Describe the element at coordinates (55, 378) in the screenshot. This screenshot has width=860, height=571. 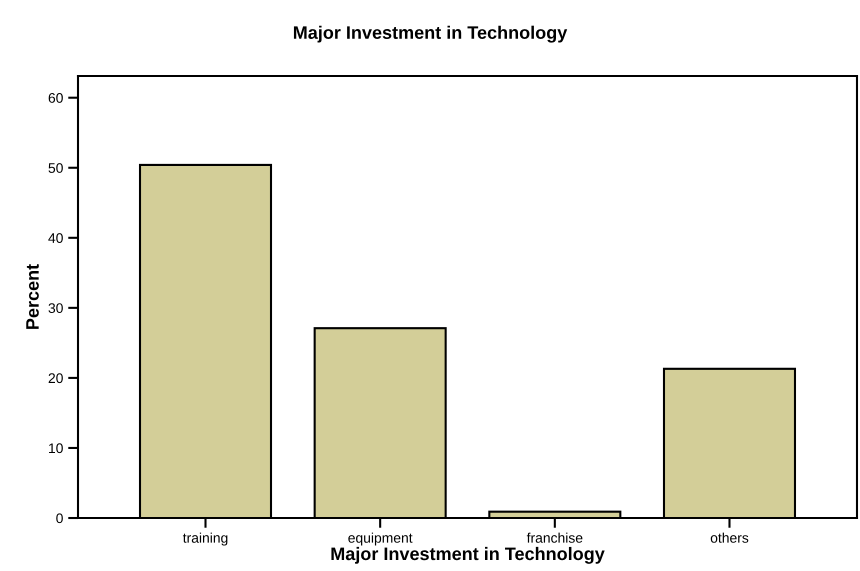
I see `y-tick-label: 20` at that location.